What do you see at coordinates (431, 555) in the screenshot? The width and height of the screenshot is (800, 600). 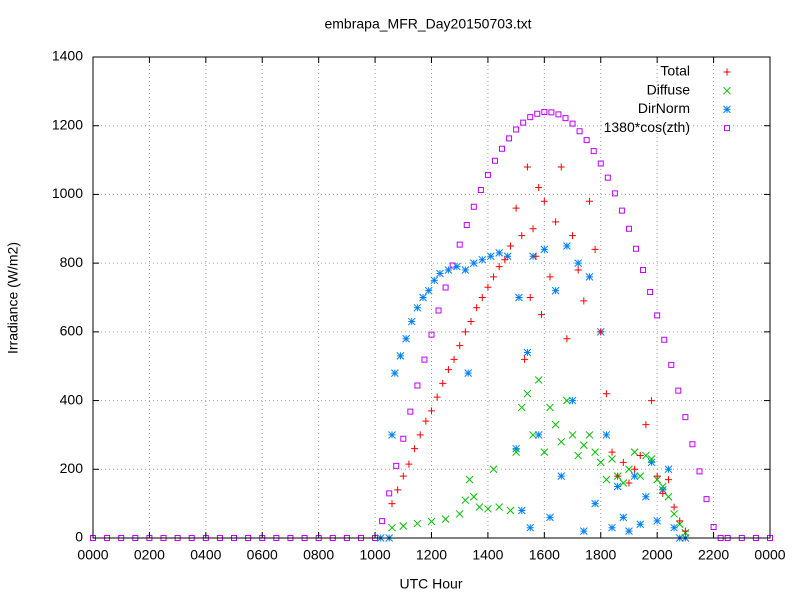 I see `x-tick-label: 1200` at bounding box center [431, 555].